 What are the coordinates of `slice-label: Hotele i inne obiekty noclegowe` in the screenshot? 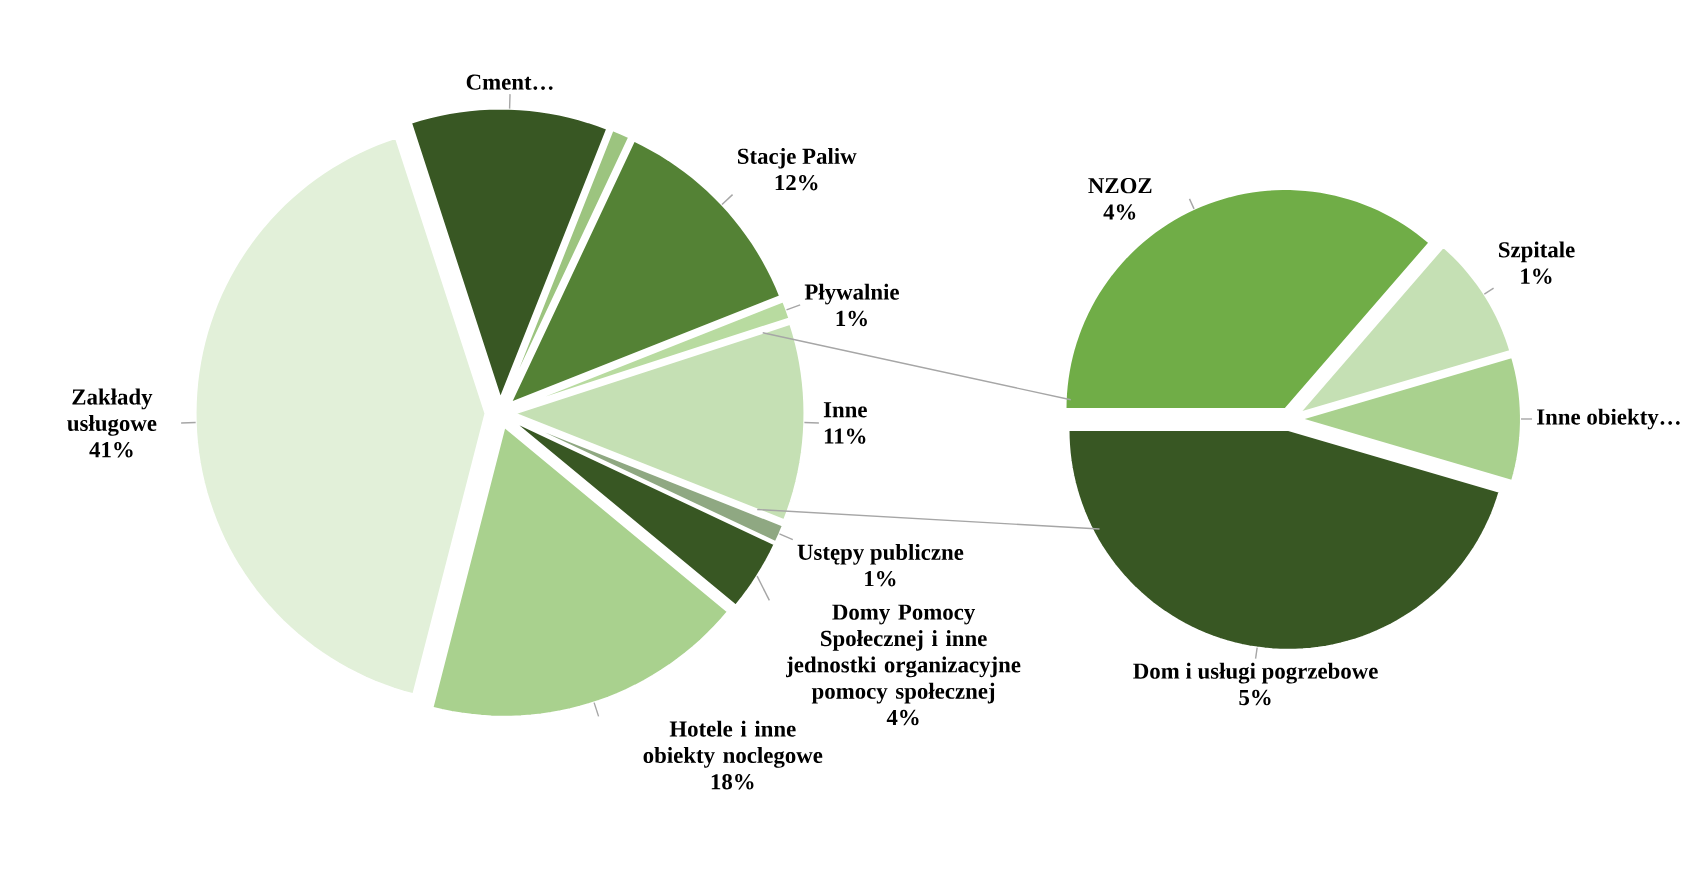 It's located at (733, 744).